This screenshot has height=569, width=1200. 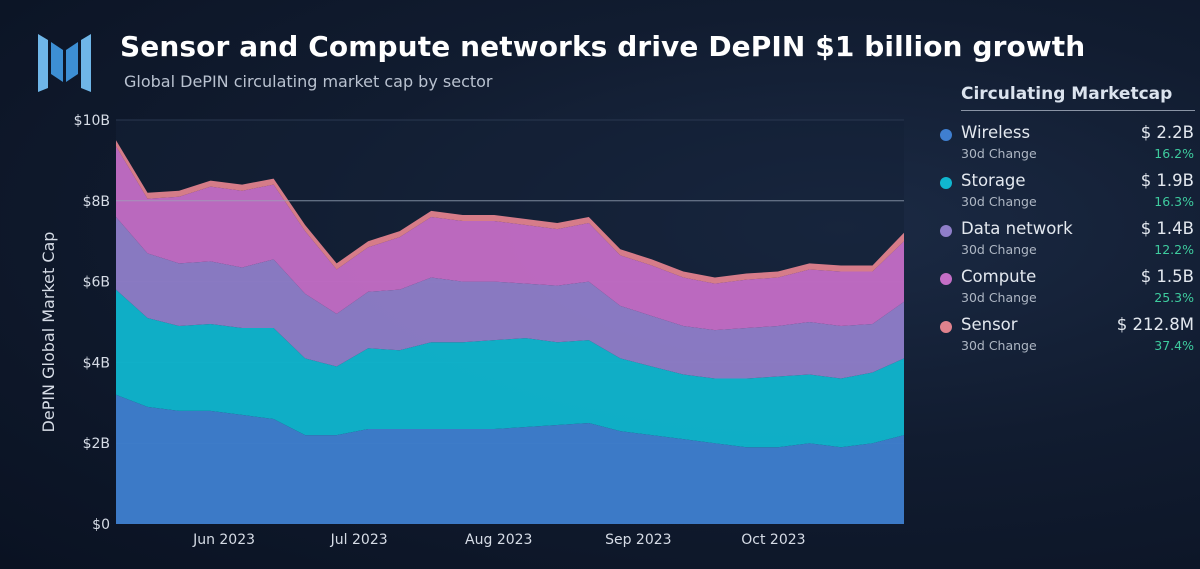 I want to click on legend-change-value: 25.3%, so click(x=1174, y=297).